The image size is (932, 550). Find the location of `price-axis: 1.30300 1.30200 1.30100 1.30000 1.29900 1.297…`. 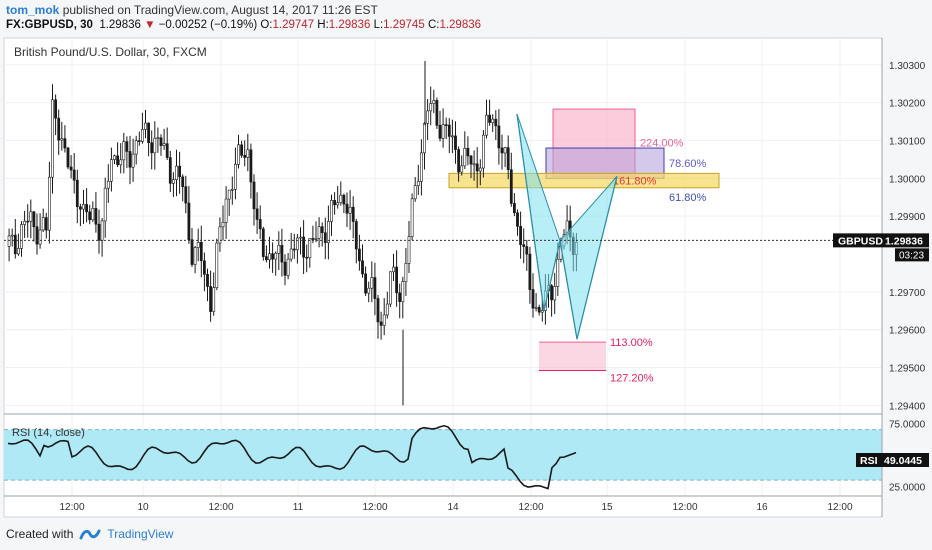

price-axis: 1.30300 1.30200 1.30100 1.30000 1.29900 1.297… is located at coordinates (907, 277).